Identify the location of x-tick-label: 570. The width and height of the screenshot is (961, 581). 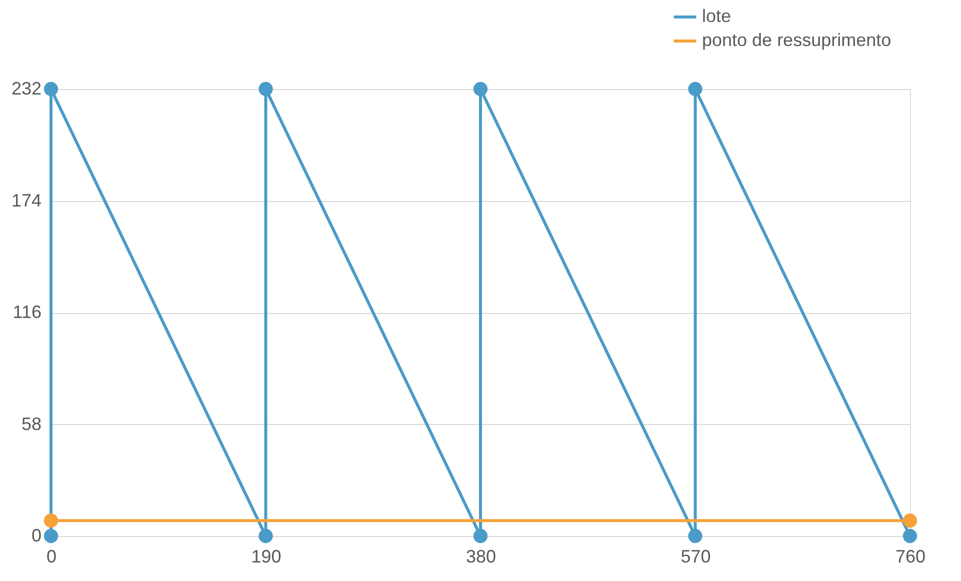
(695, 556).